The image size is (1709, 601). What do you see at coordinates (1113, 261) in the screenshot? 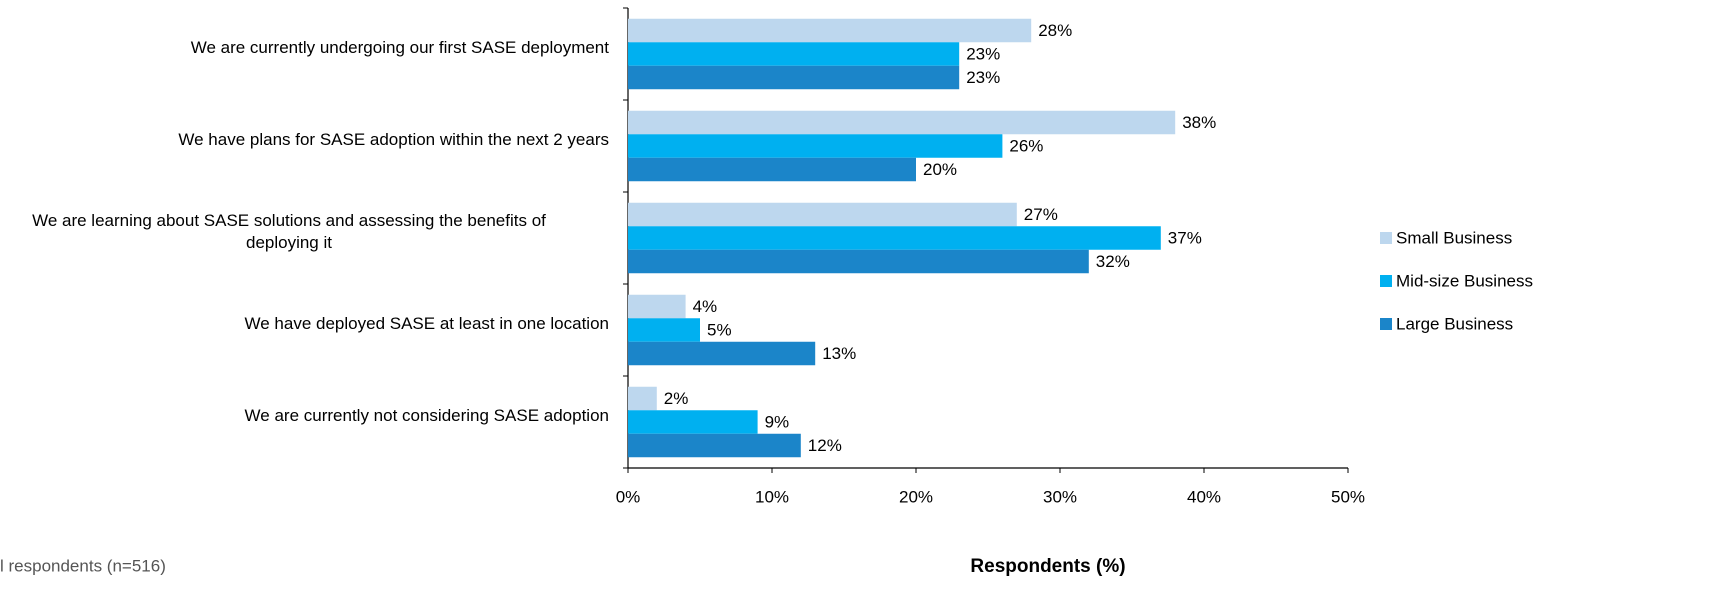
I see `value-label: 32%` at bounding box center [1113, 261].